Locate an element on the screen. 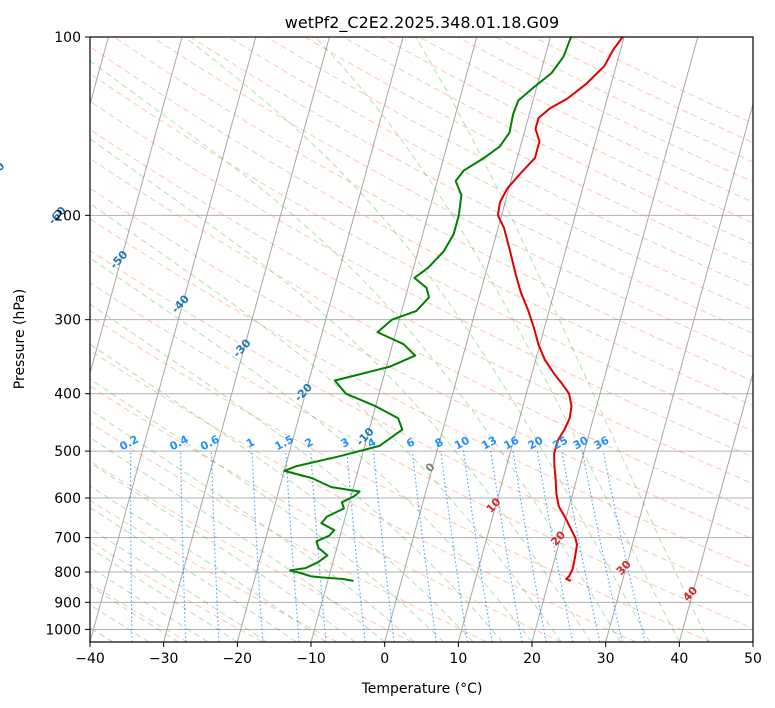  mixing-ratio-label: 10 is located at coordinates (462, 443).